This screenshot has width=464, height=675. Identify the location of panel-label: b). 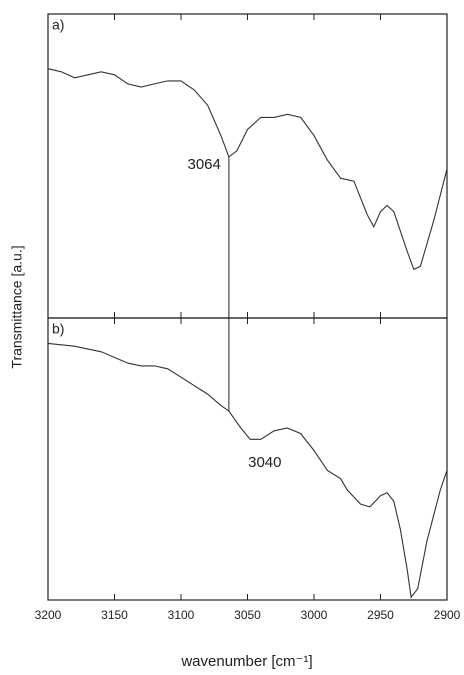
(58, 329).